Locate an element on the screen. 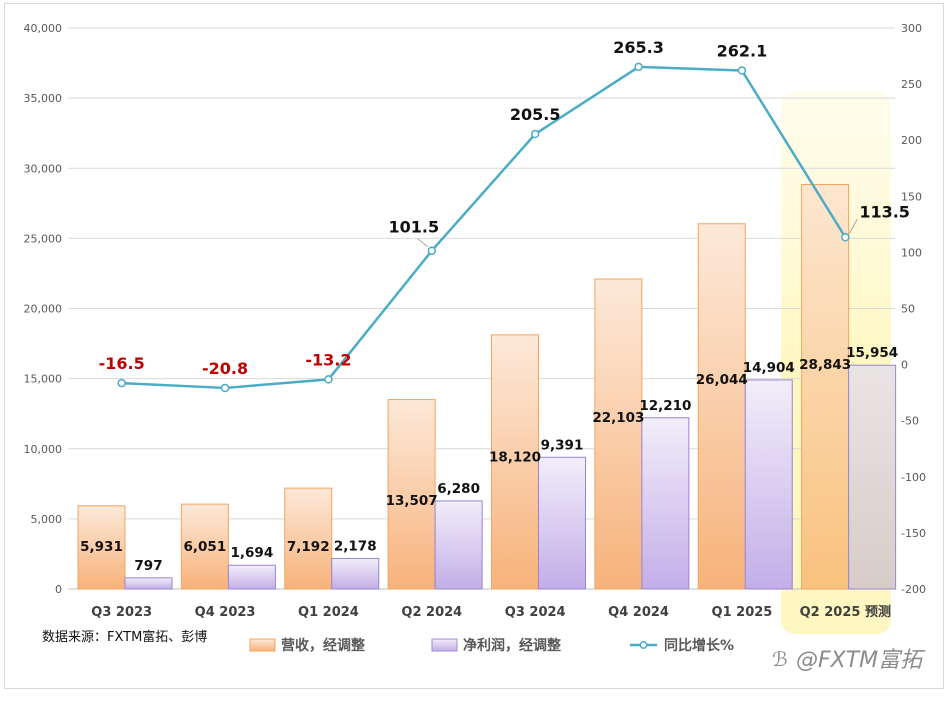  watermark-text: @FXTM富拓 is located at coordinates (861, 660).